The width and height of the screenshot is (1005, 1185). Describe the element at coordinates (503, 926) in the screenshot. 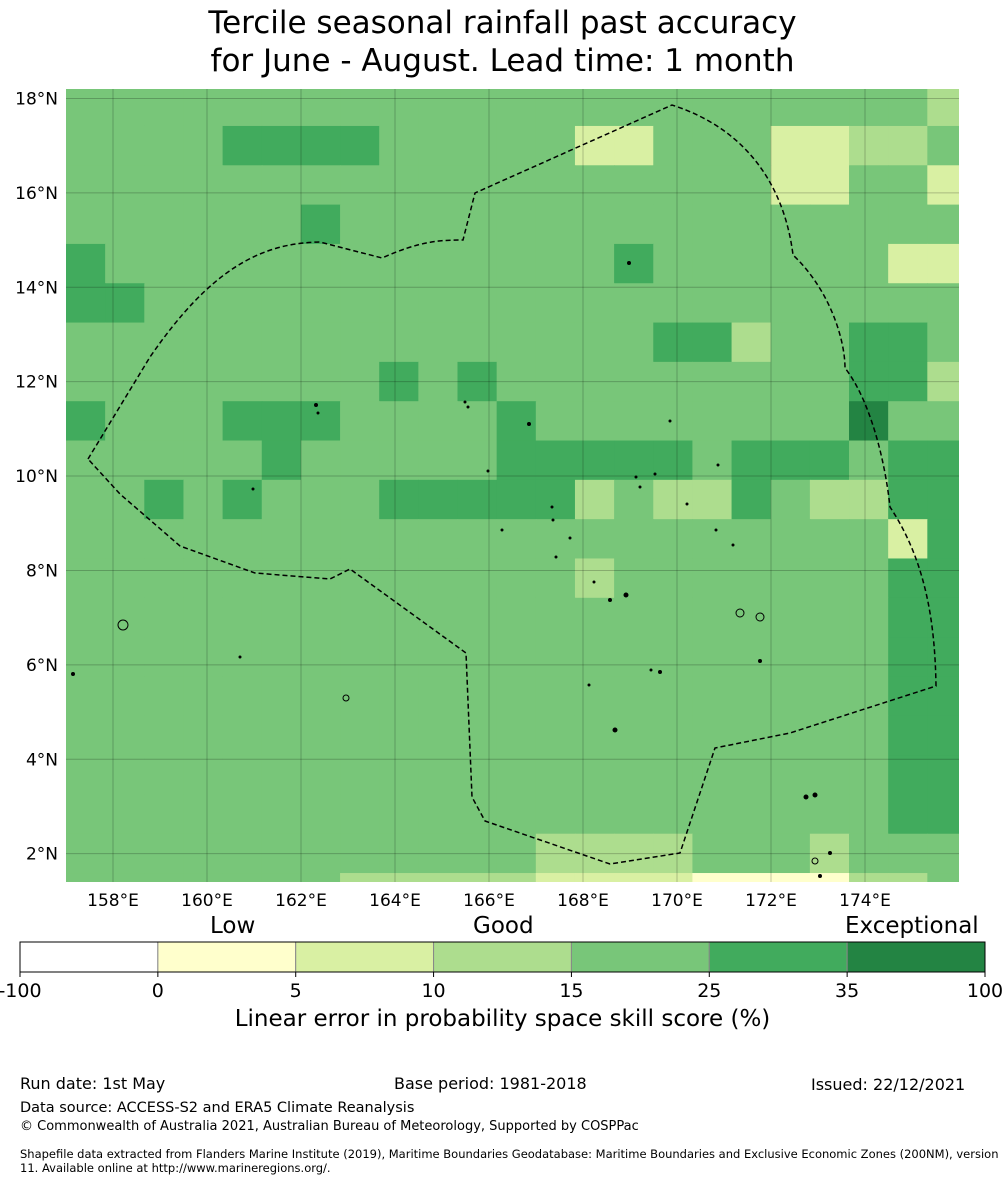

I see `category-good: Good` at that location.